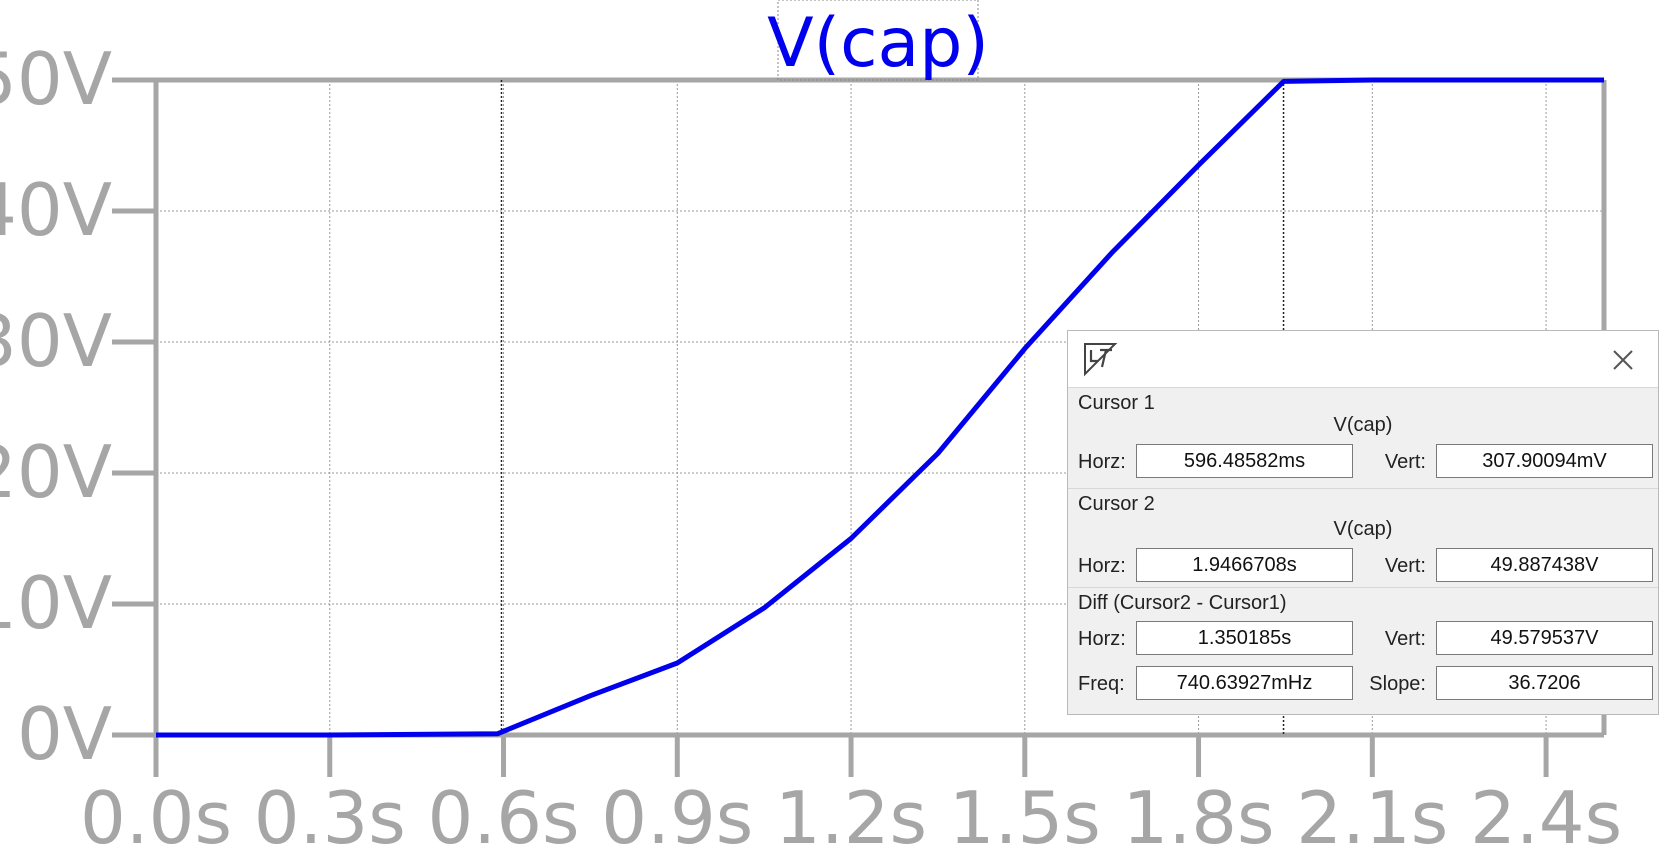 The height and width of the screenshot is (851, 1661). What do you see at coordinates (56, 210) in the screenshot?
I see `y-tick-label: 40V` at bounding box center [56, 210].